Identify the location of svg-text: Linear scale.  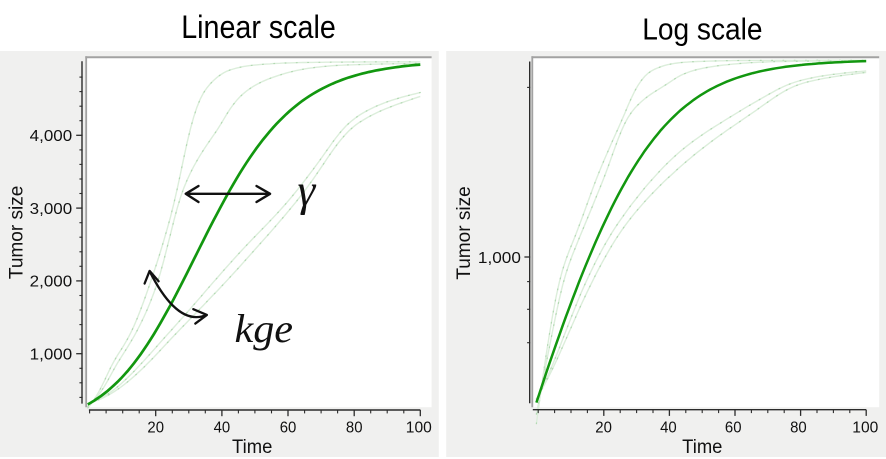
(258, 27).